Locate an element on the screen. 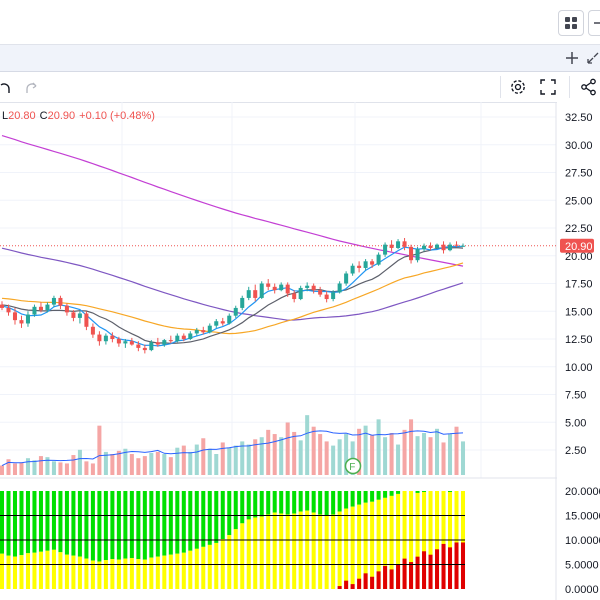 The image size is (600, 600). osc-tick-label: 20.0000 is located at coordinates (582, 492).